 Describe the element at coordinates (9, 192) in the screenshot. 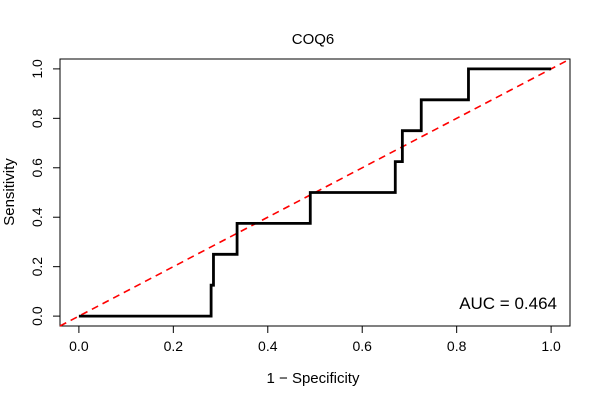

I see `y-axis-label: Sensitivity` at that location.